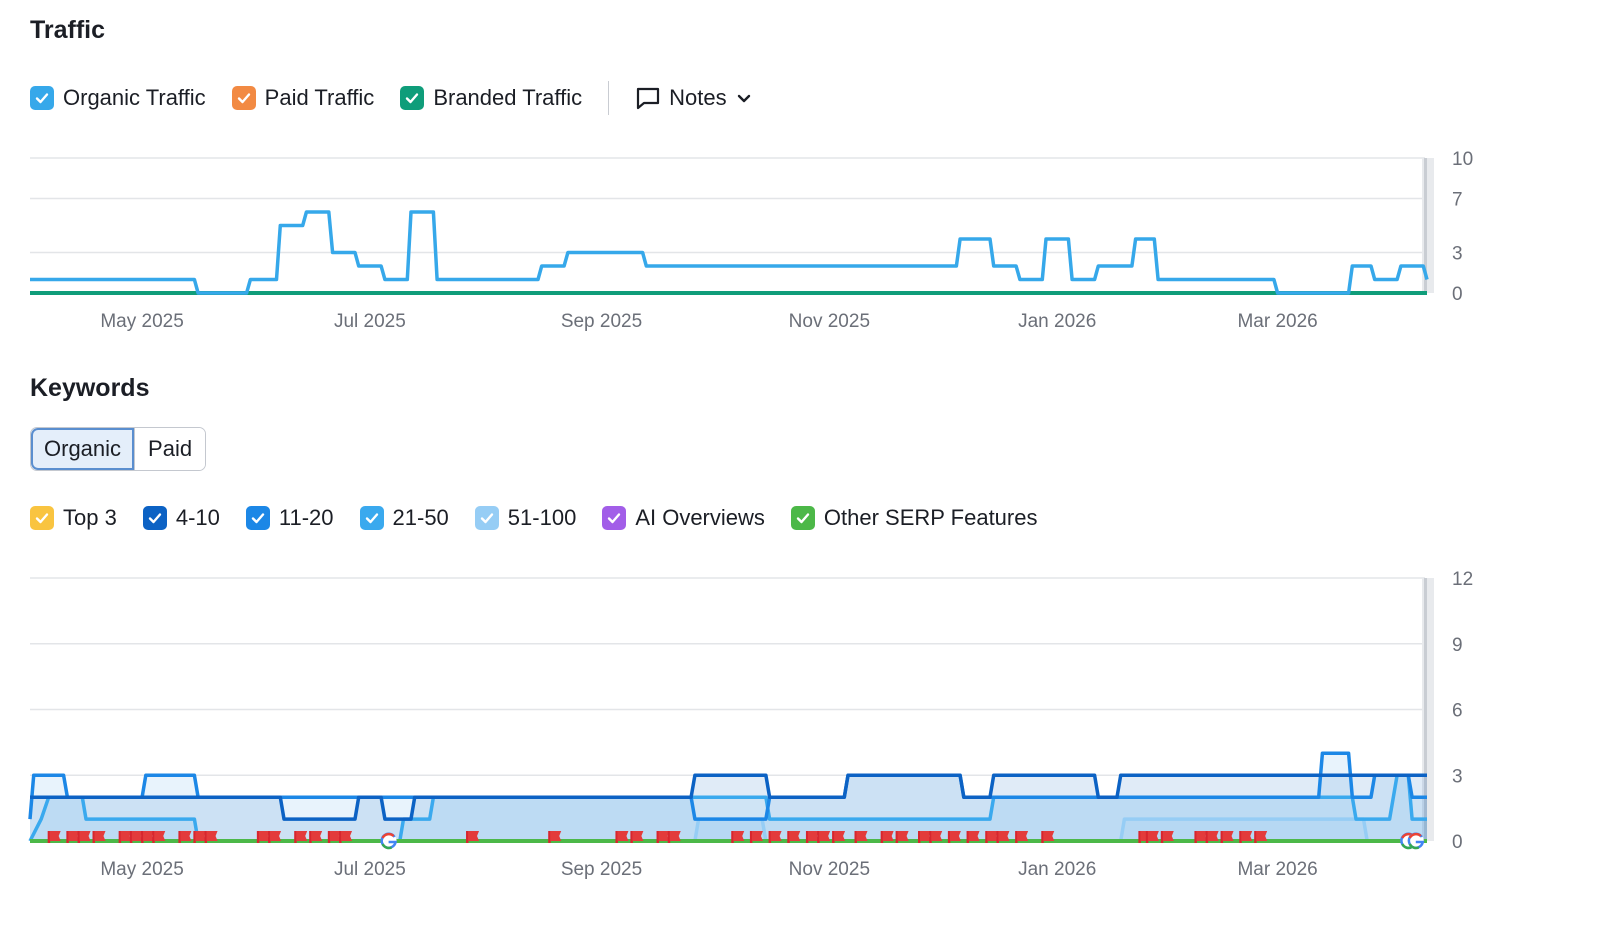 Image resolution: width=1600 pixels, height=929 pixels. I want to click on legend-top-3: Top 3, so click(73, 518).